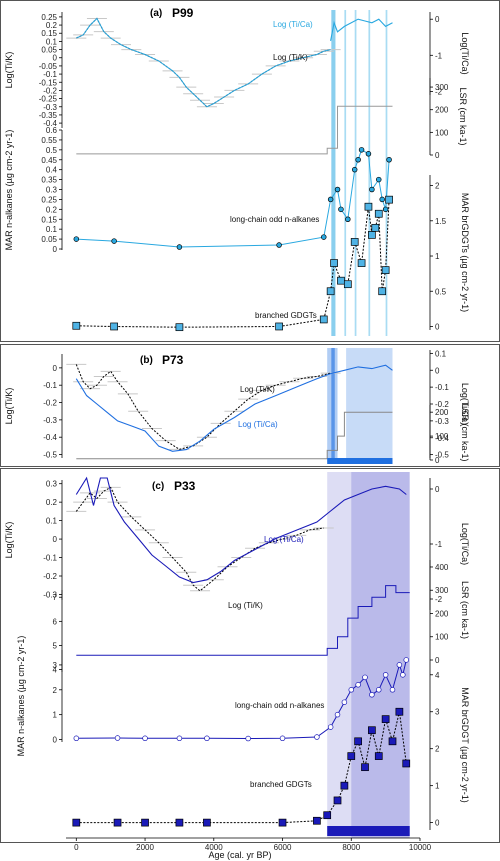 This screenshot has height=861, width=500. What do you see at coordinates (21, 696) in the screenshot?
I see `panel-c-y-left-mar-title: MAR n-alkanes (µg cm-2 yr-1)` at bounding box center [21, 696].